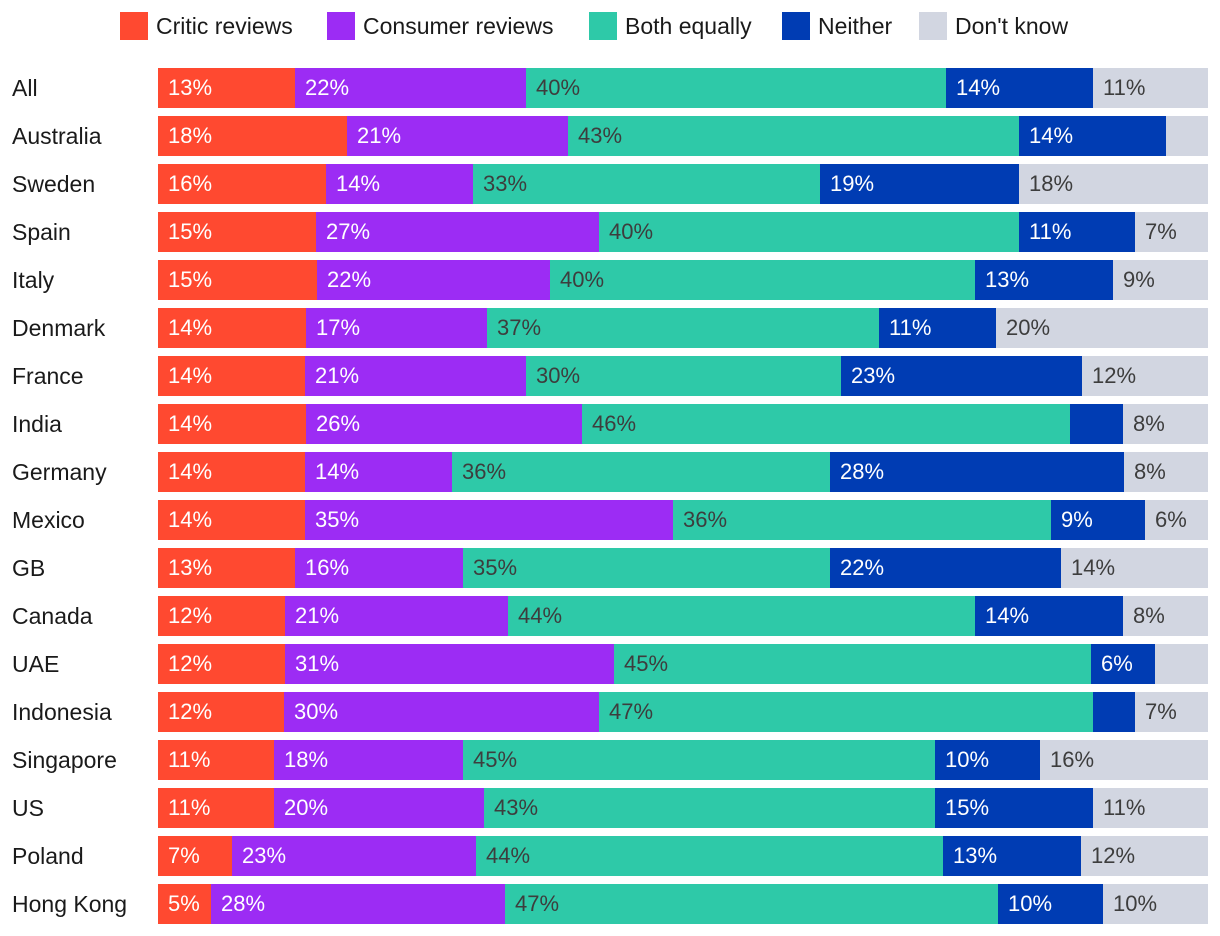 The image size is (1220, 936). What do you see at coordinates (252, 136) in the screenshot?
I see `bar-segment-australia-critic-reviews: 18%` at bounding box center [252, 136].